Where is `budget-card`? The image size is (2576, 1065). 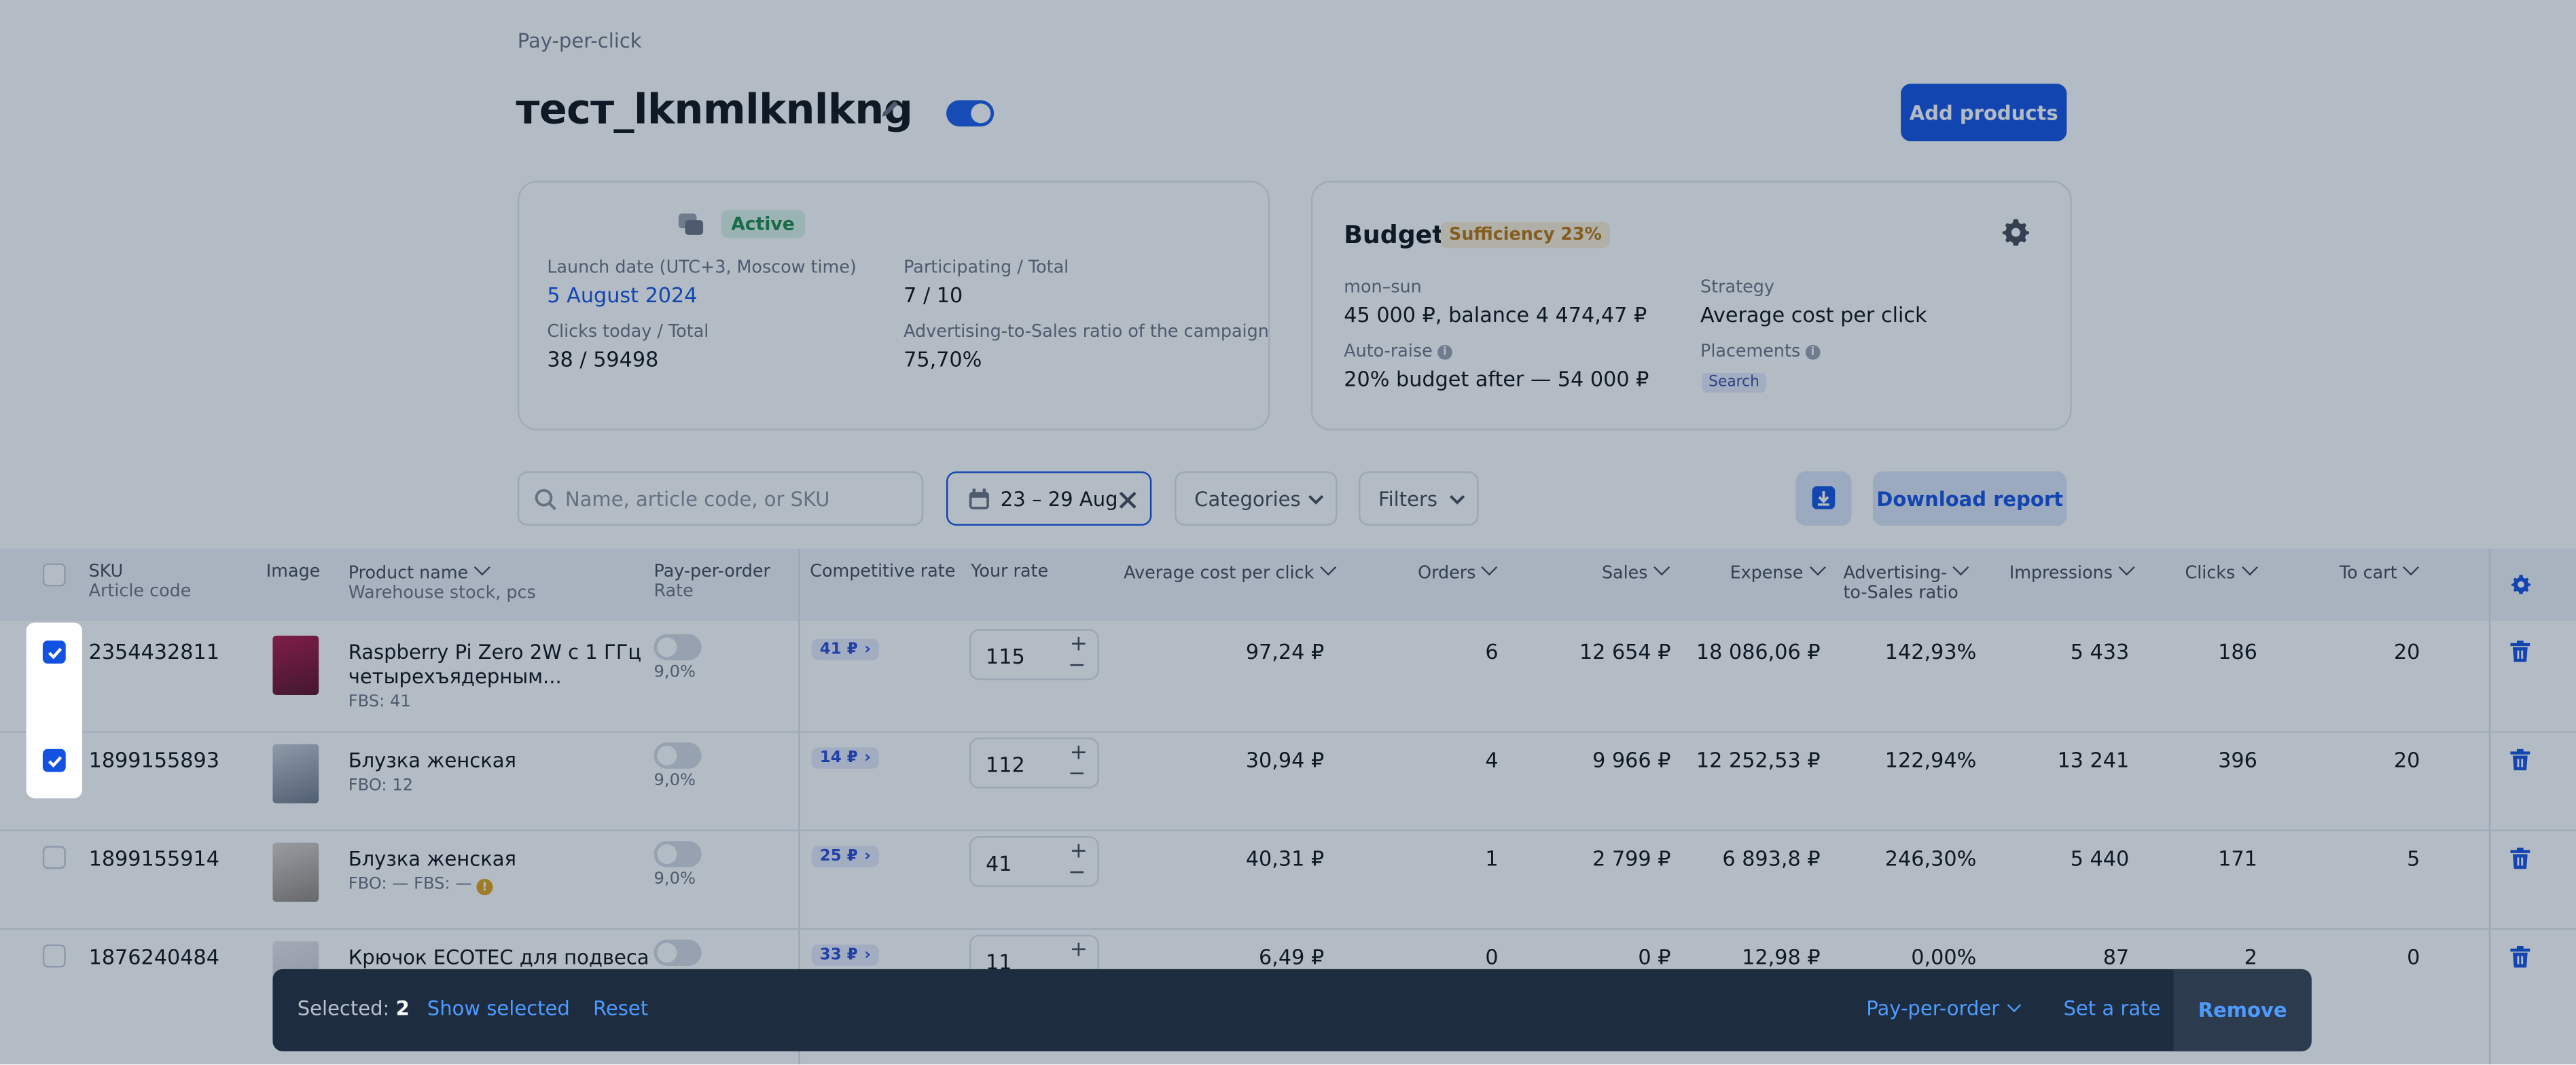
budget-card is located at coordinates (1691, 306).